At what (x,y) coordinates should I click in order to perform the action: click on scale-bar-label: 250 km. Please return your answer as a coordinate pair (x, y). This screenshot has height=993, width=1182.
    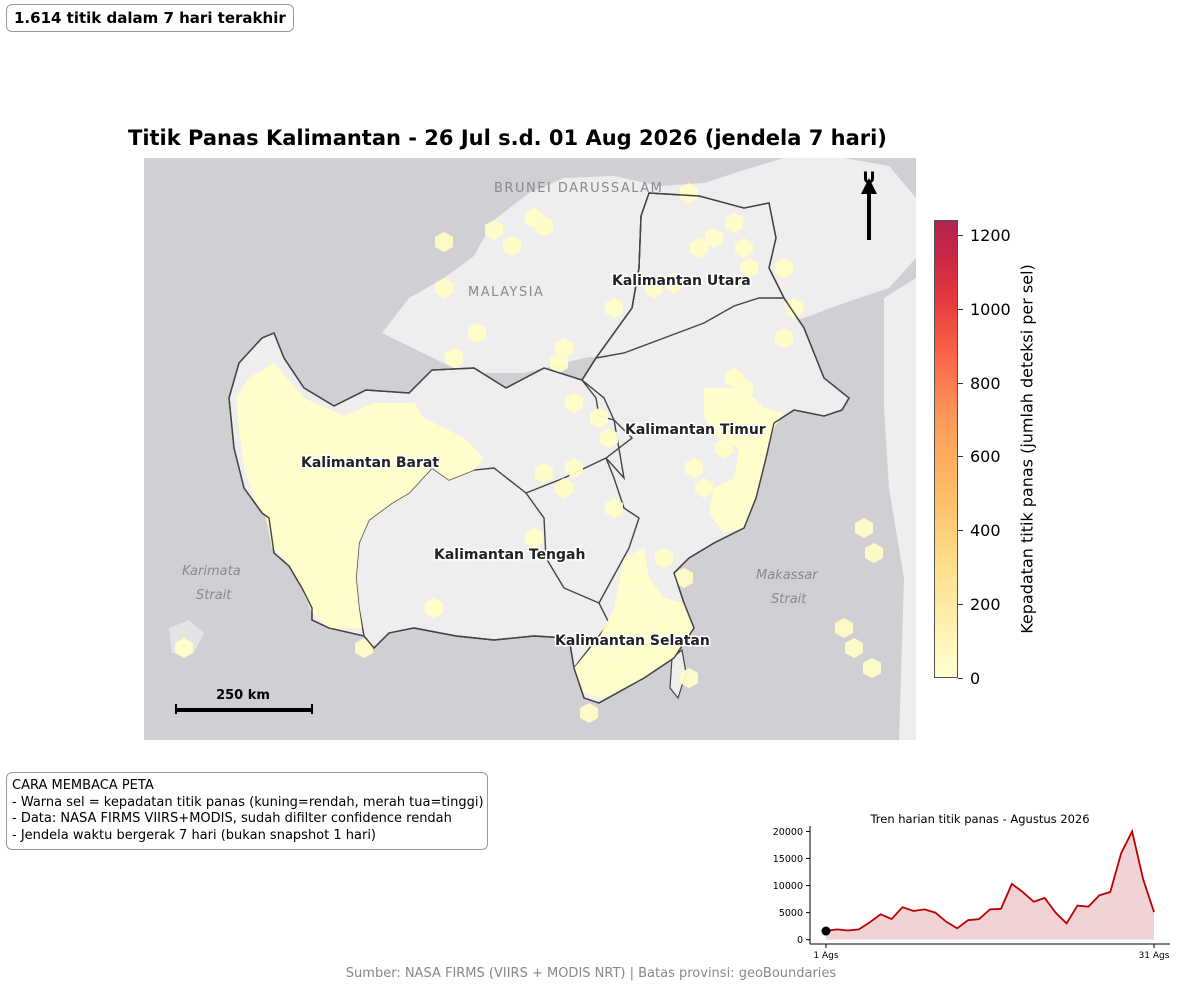
    Looking at the image, I should click on (243, 695).